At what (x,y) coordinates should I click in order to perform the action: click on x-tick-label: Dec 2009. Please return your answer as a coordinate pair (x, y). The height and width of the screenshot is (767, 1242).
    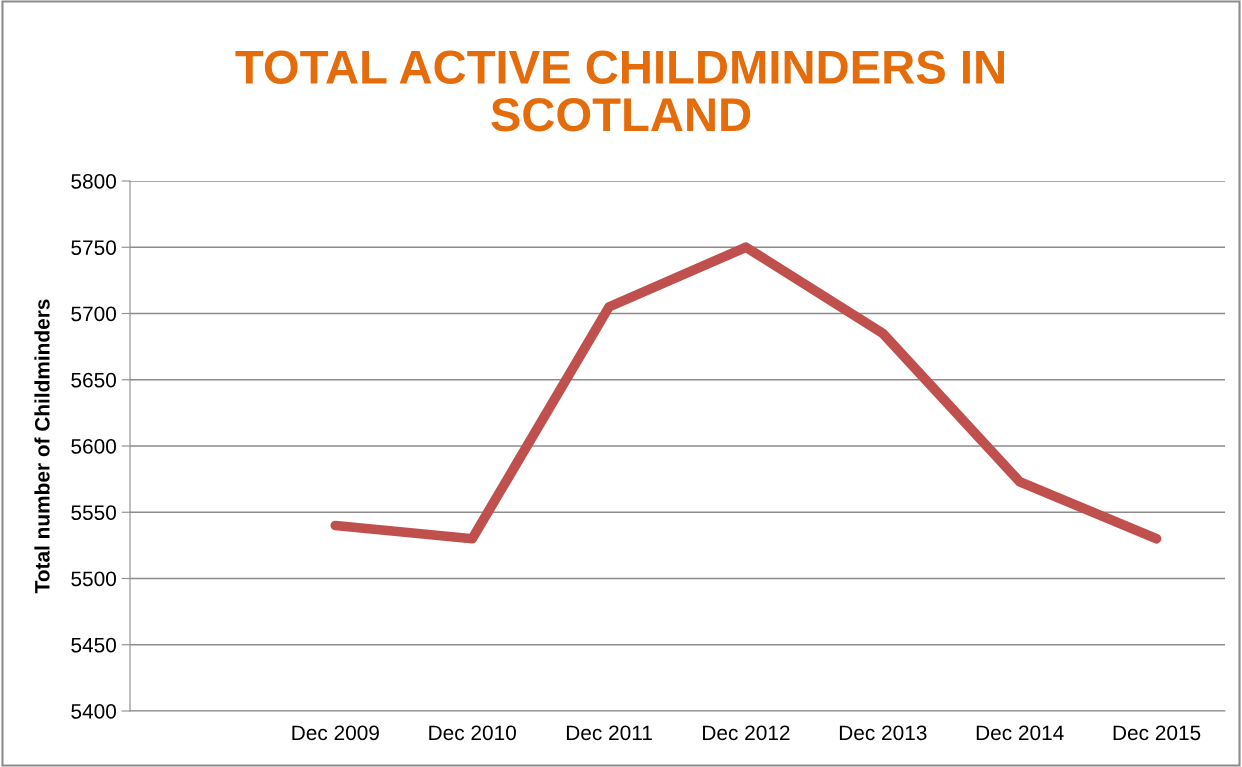
    Looking at the image, I should click on (335, 733).